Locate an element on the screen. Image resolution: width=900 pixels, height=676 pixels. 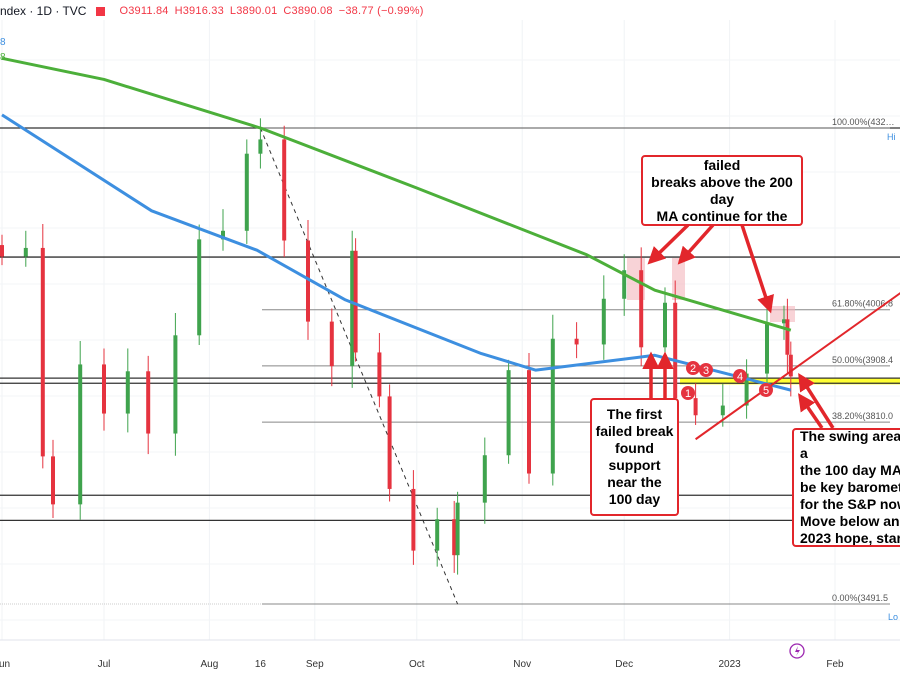
symbol-title: ndex · 1D · TVC is located at coordinates (43, 11).